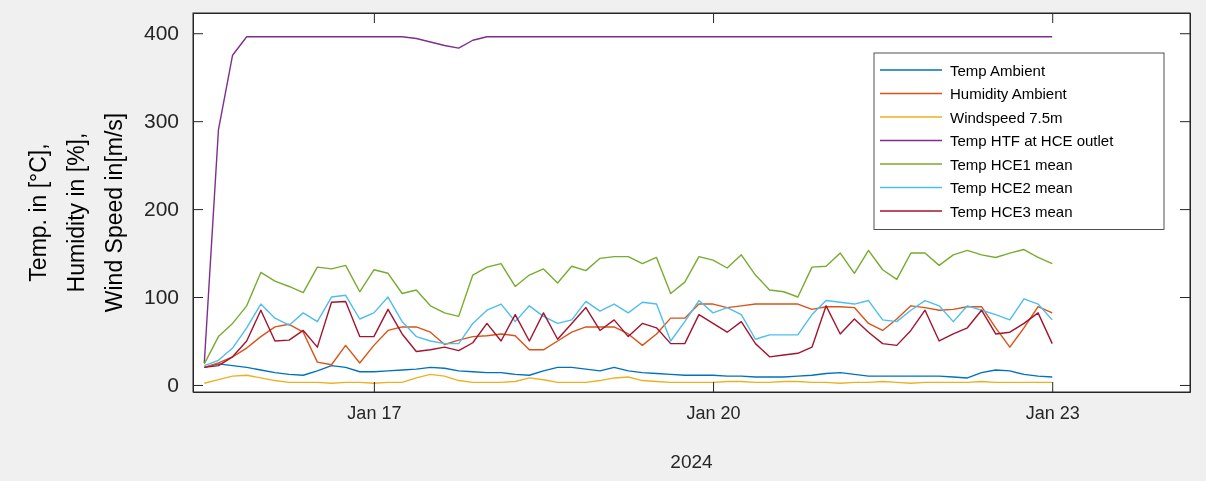 The image size is (1206, 481). I want to click on x-tick-label: Jan 17, so click(374, 412).